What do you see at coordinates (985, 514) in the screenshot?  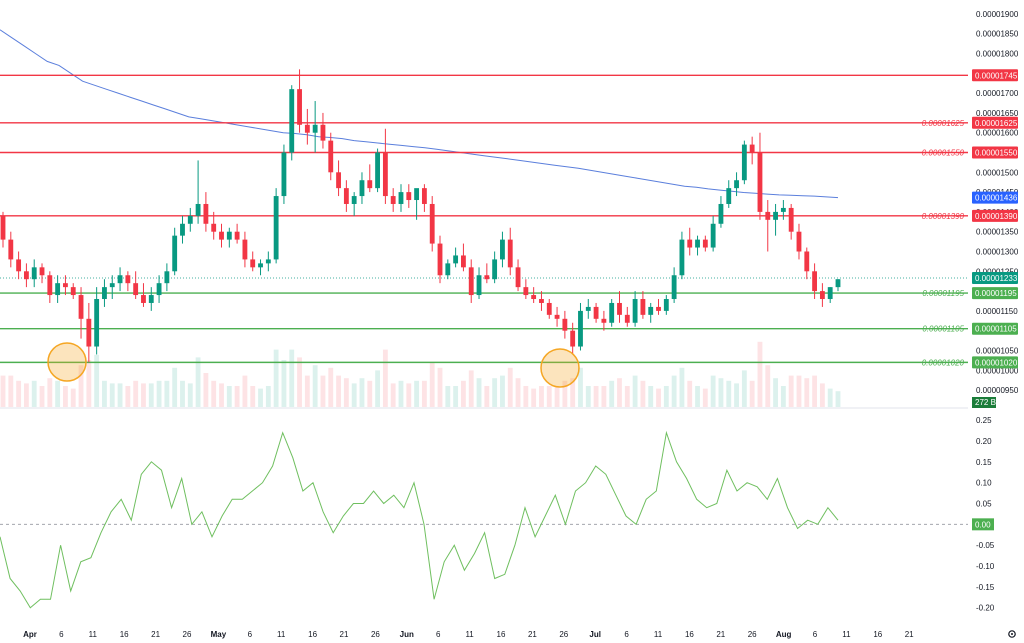 I see `oscillator-axis: 0.25 0.20 0.15 0.10 0.05 -0.05 -0.10 -0.15 -0.20` at bounding box center [985, 514].